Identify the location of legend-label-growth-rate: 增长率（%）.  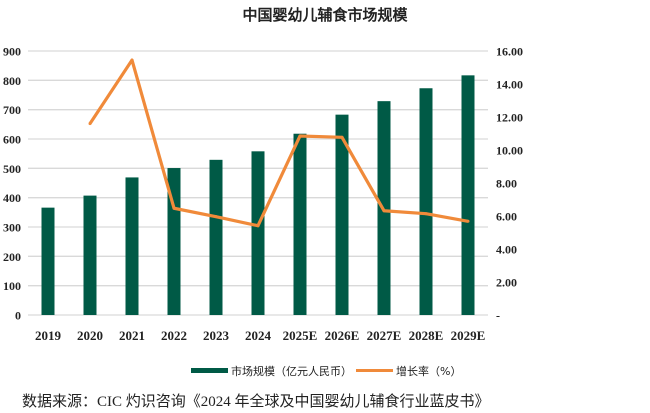
(428, 371).